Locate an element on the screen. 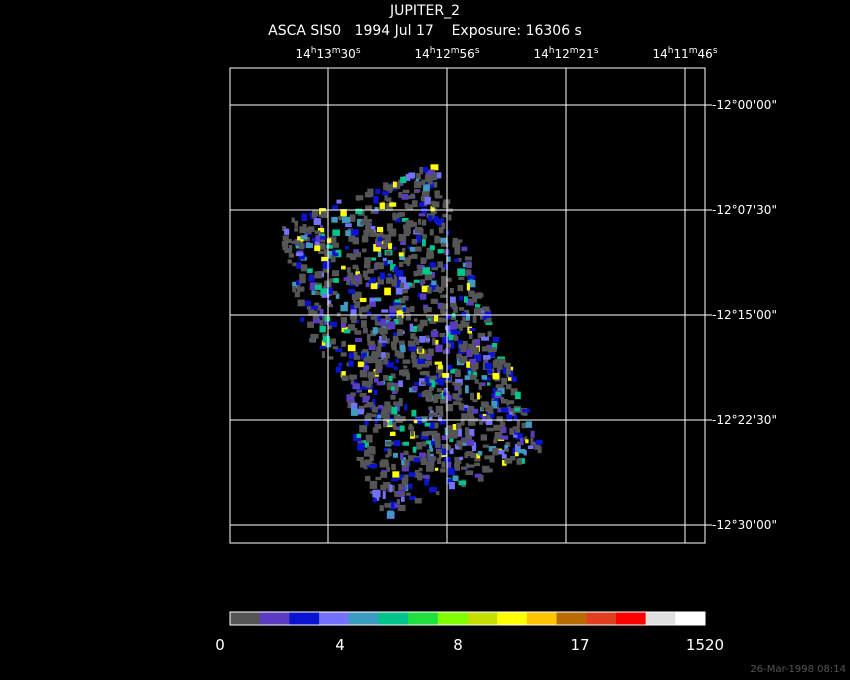 This screenshot has height=680, width=850. ra-unit: m is located at coordinates (336, 51).